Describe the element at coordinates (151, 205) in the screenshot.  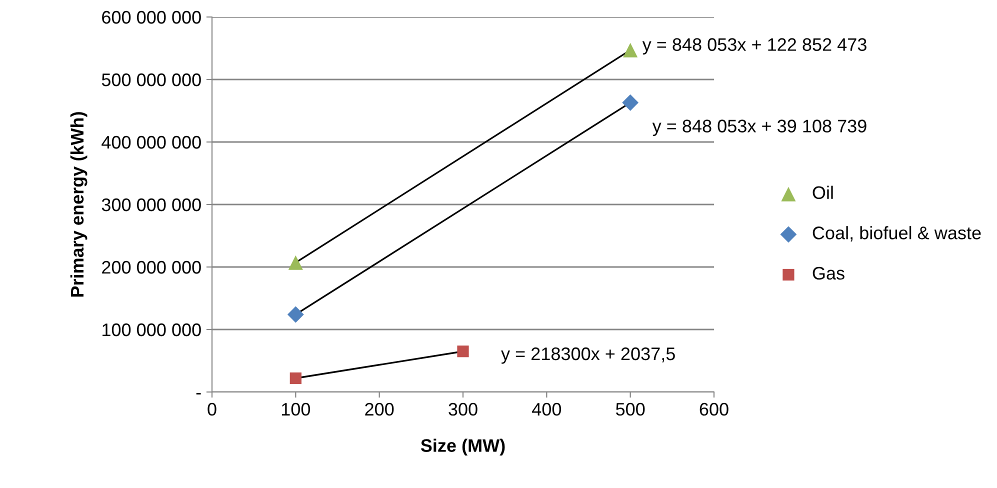
I see `y-tick-label: 300 000 000` at that location.